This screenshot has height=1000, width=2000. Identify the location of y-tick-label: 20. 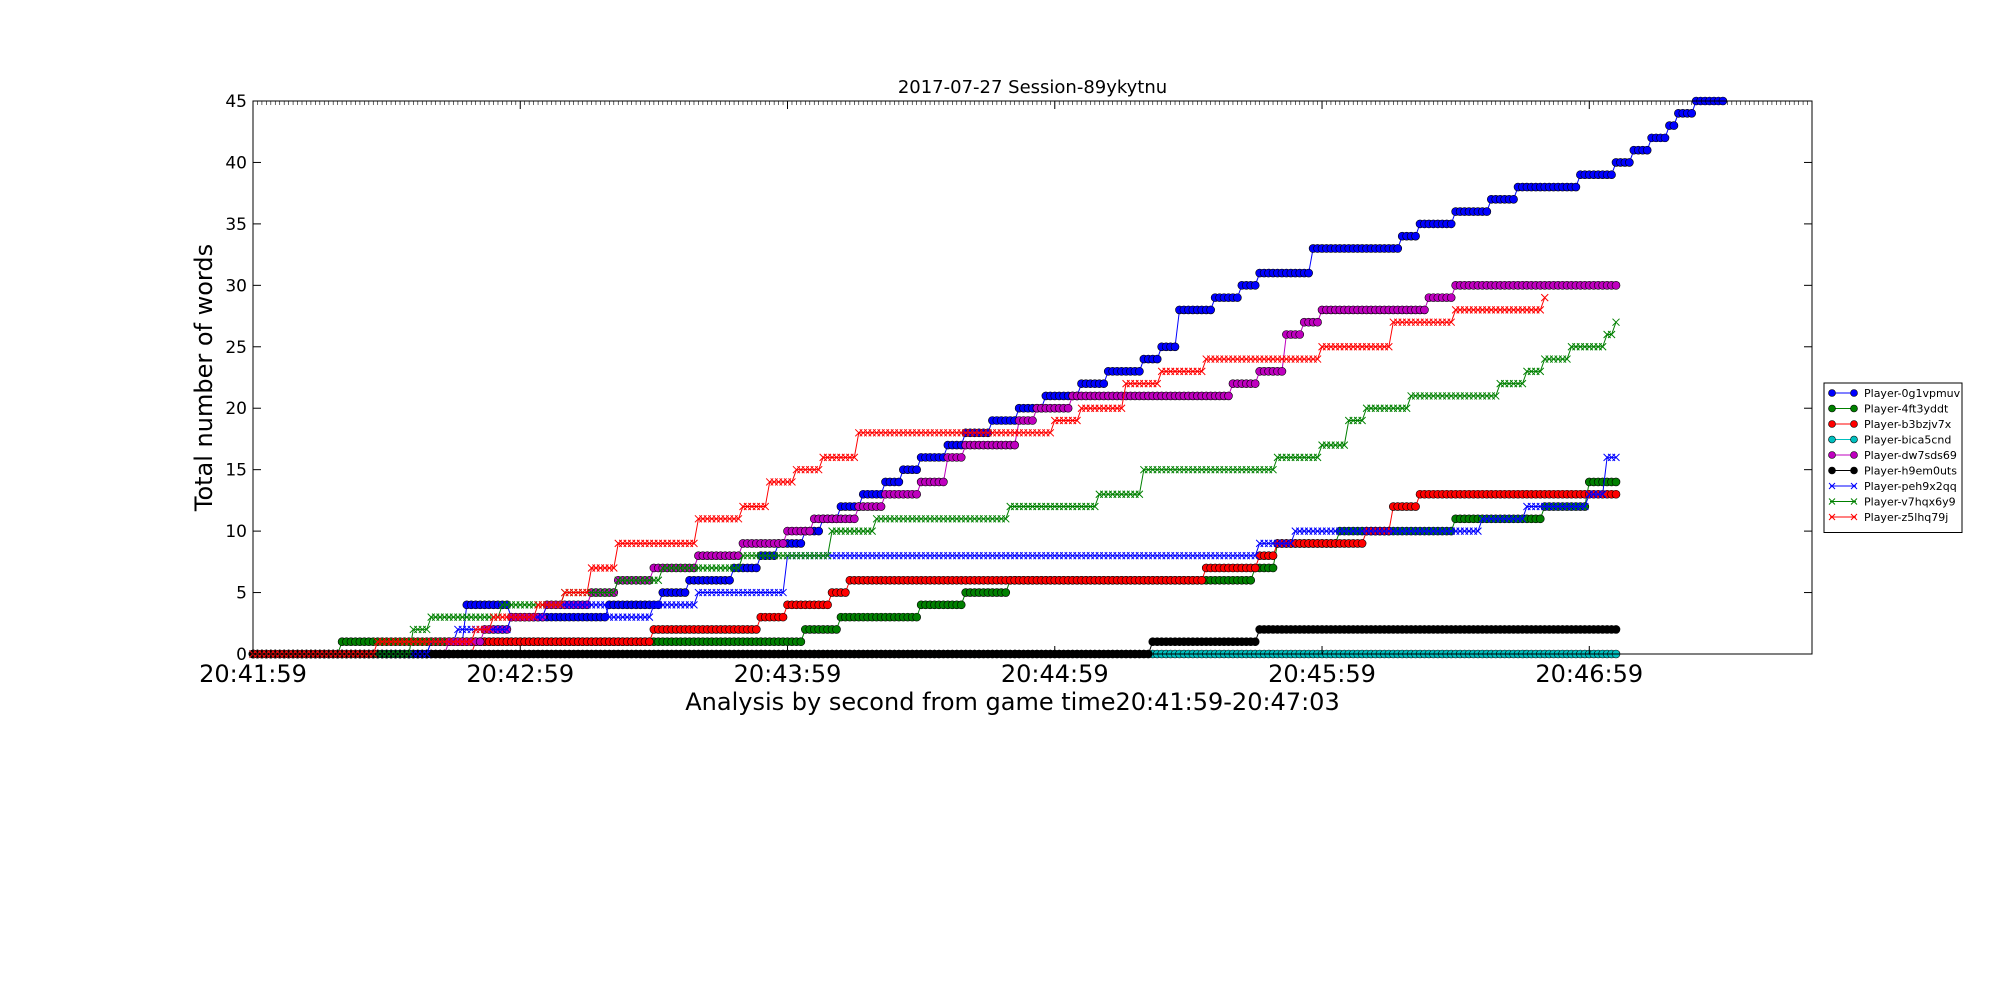
(236, 409).